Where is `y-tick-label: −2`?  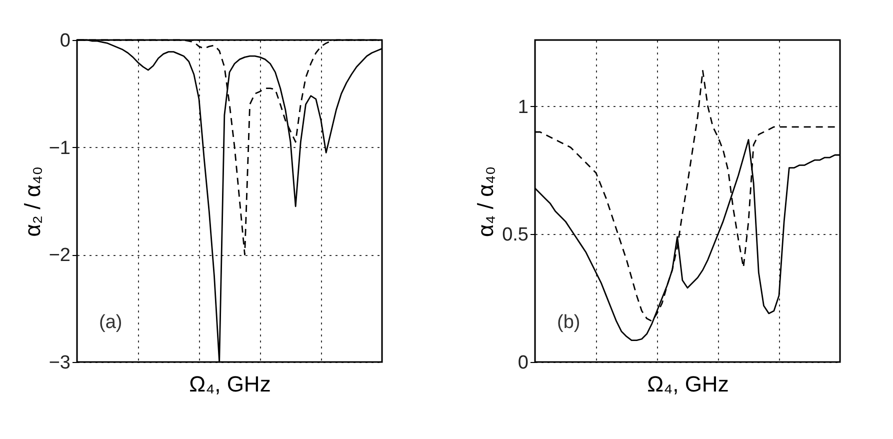
y-tick-label: −2 is located at coordinates (59, 255).